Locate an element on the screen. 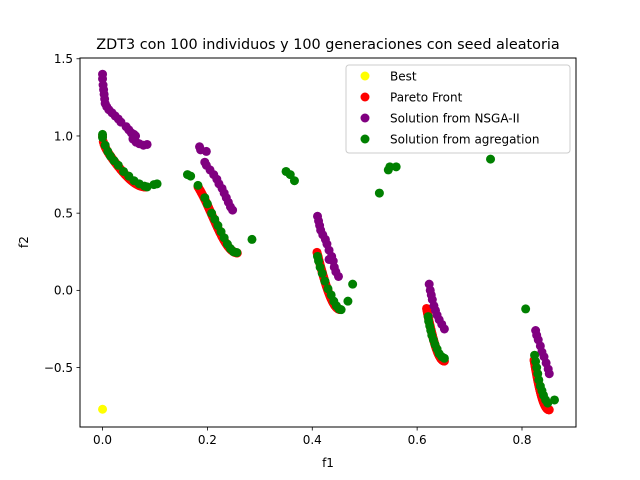 This screenshot has height=480, width=640. x-tick-label: 0.4 is located at coordinates (312, 440).